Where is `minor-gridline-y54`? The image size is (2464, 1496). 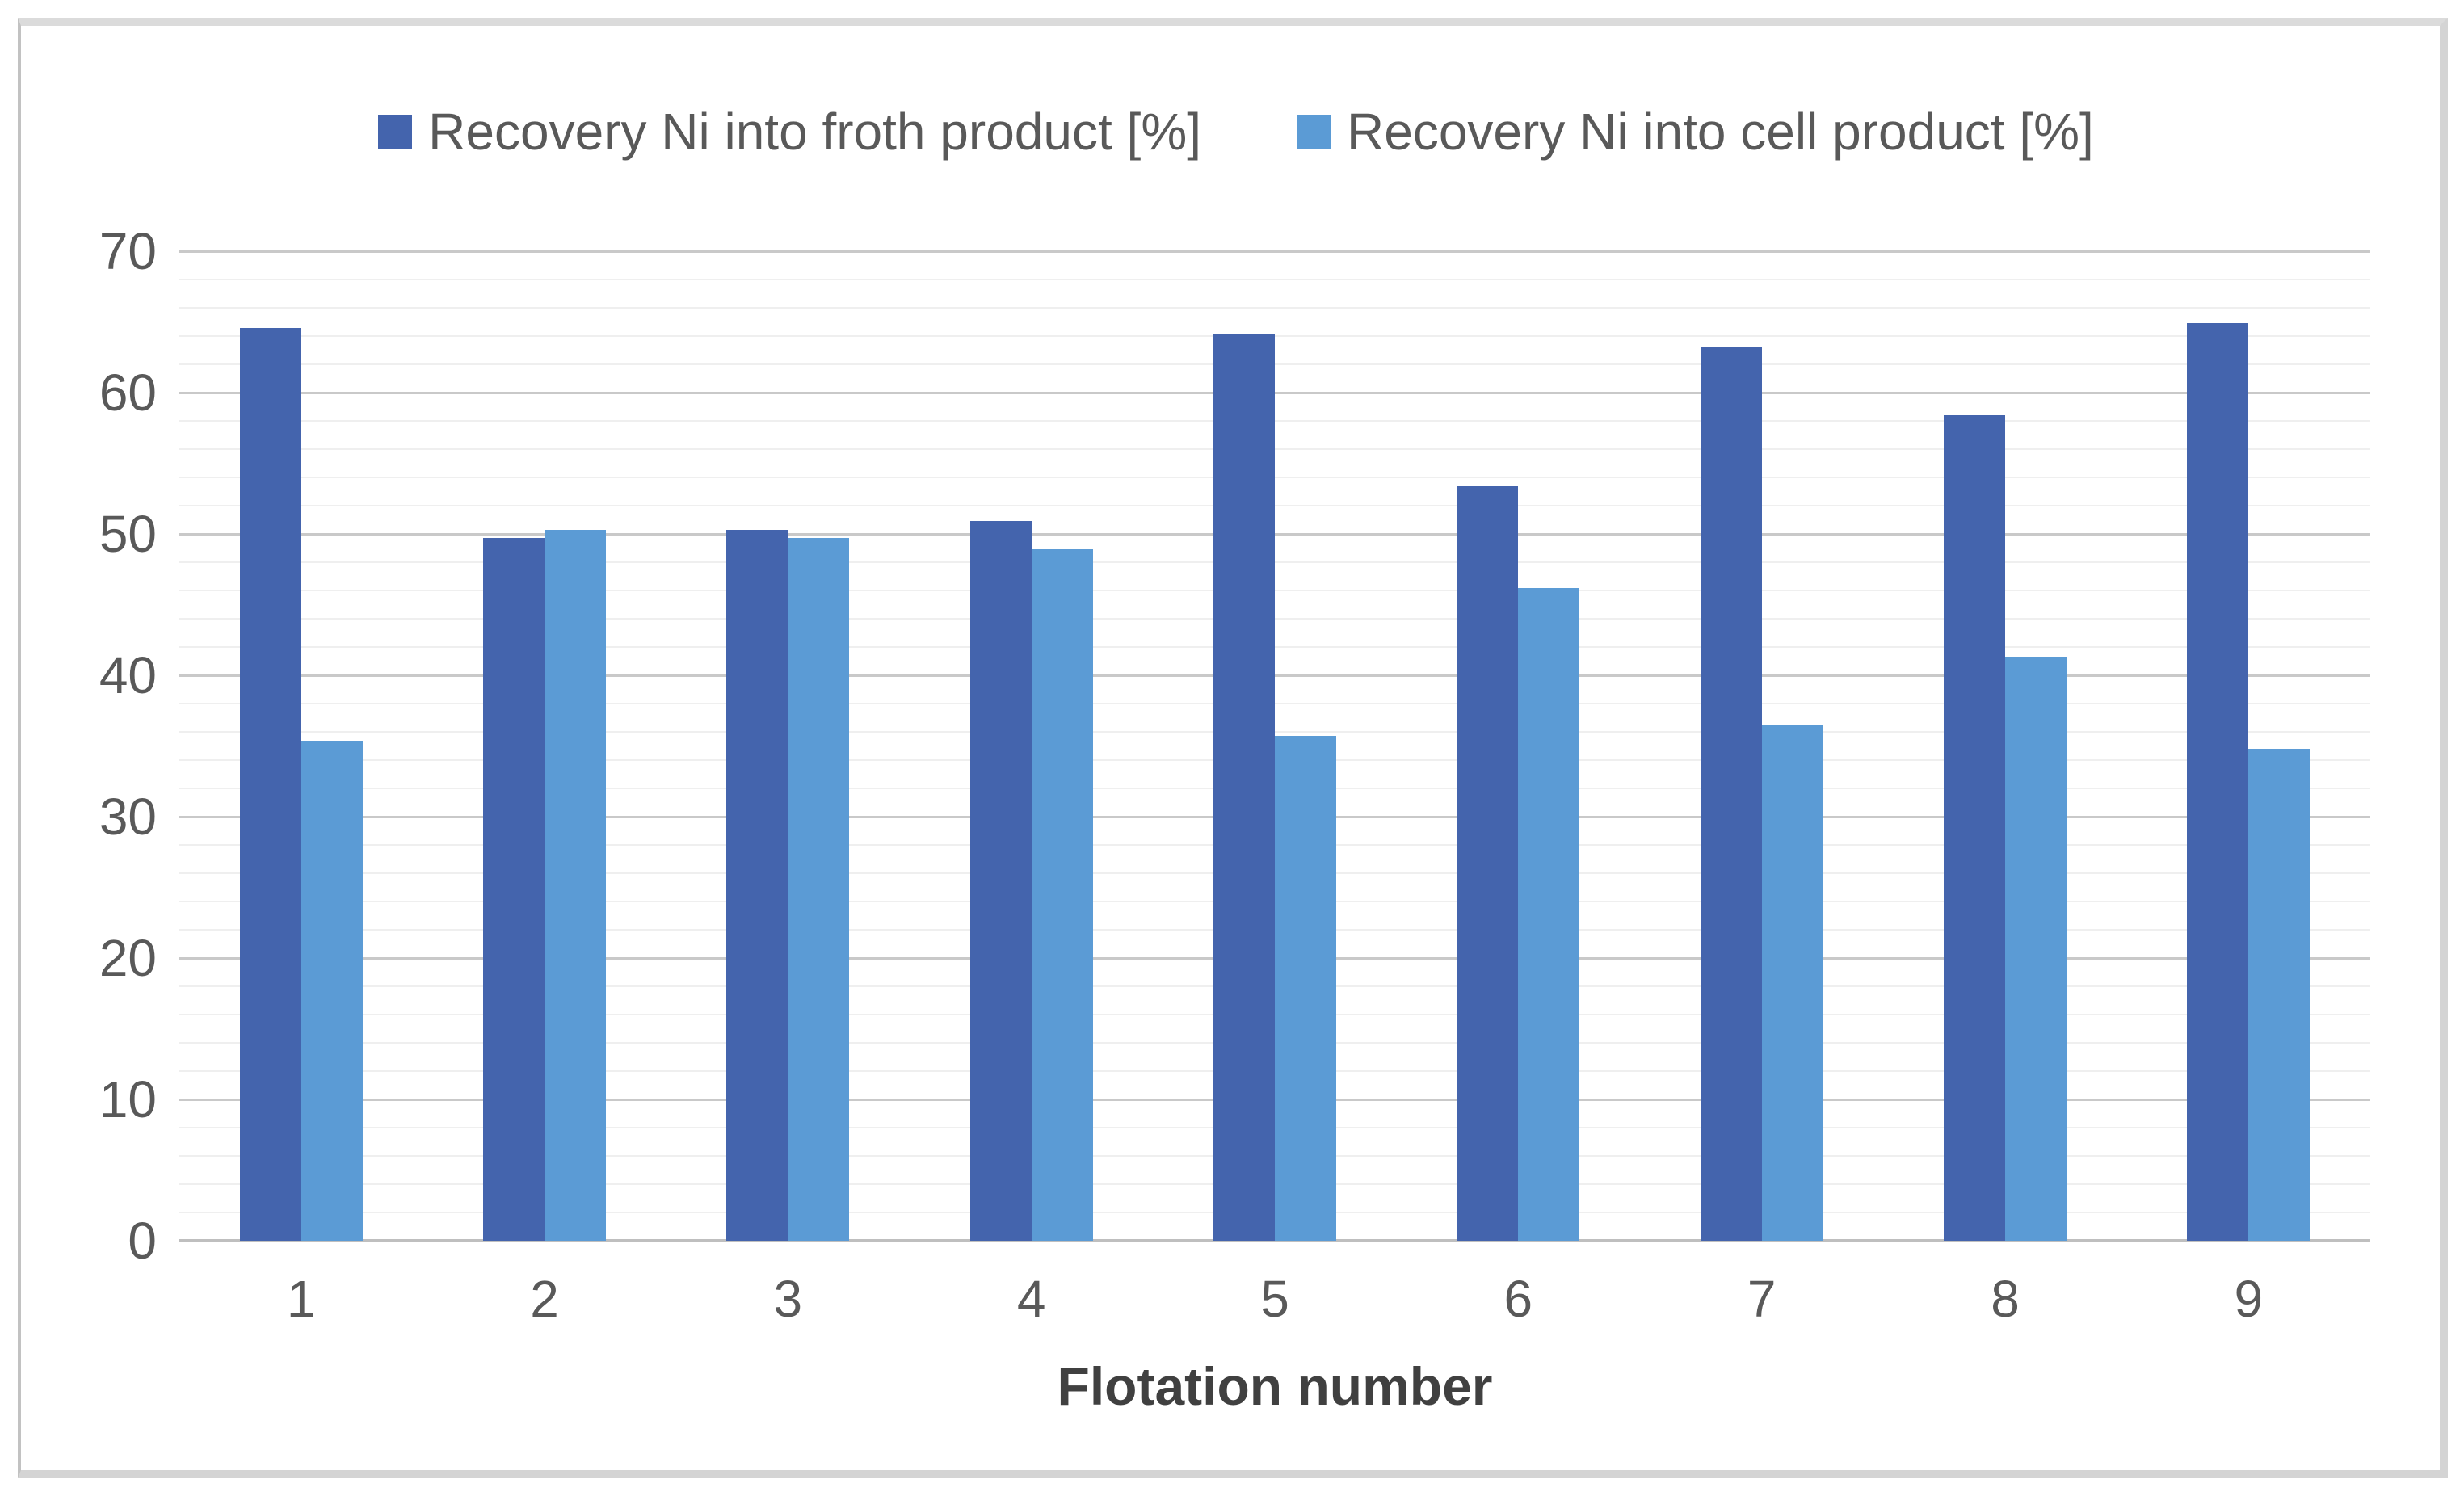
minor-gridline-y54 is located at coordinates (1274, 477).